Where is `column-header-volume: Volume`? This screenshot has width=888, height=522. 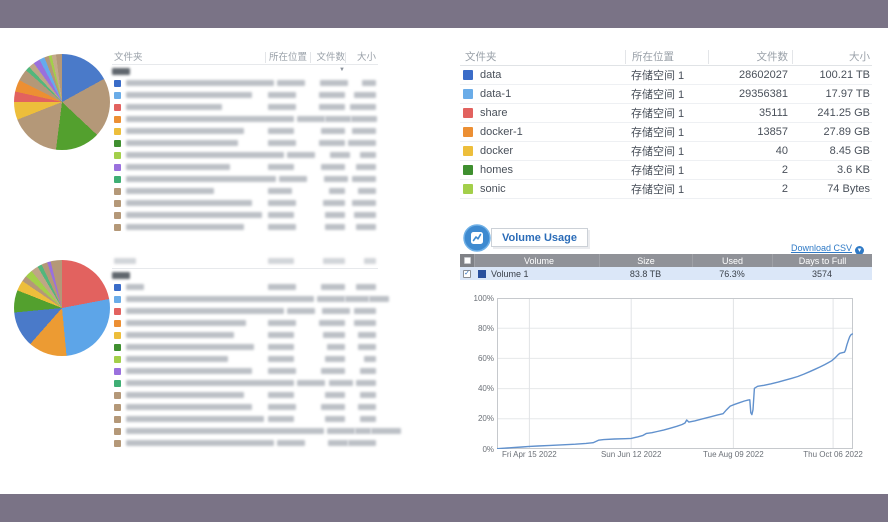
column-header-volume: Volume is located at coordinates (536, 260).